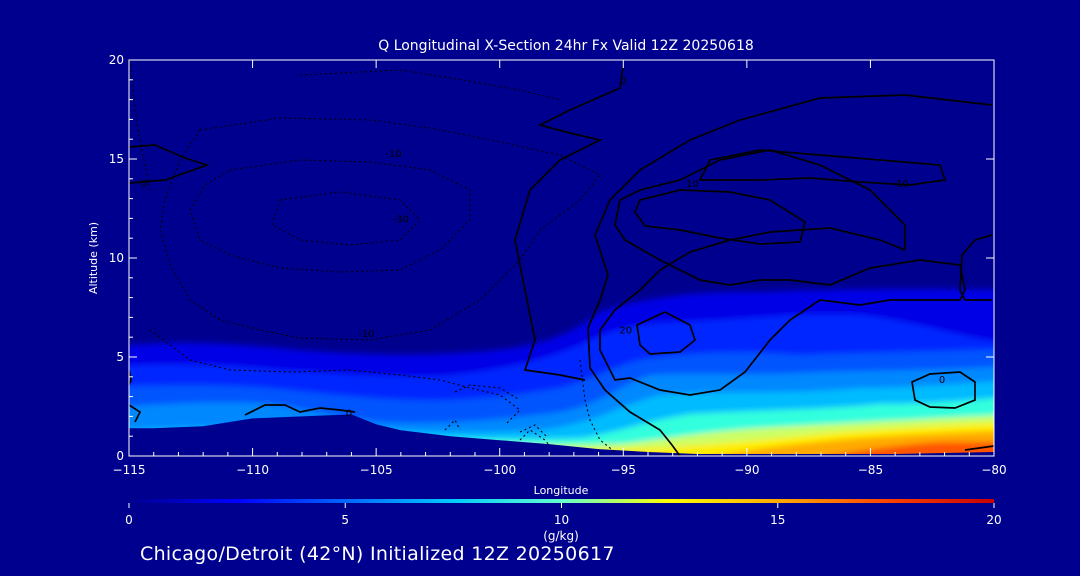 This screenshot has height=576, width=1080. What do you see at coordinates (561, 490) in the screenshot?
I see `x-axis-label: Longitude` at bounding box center [561, 490].